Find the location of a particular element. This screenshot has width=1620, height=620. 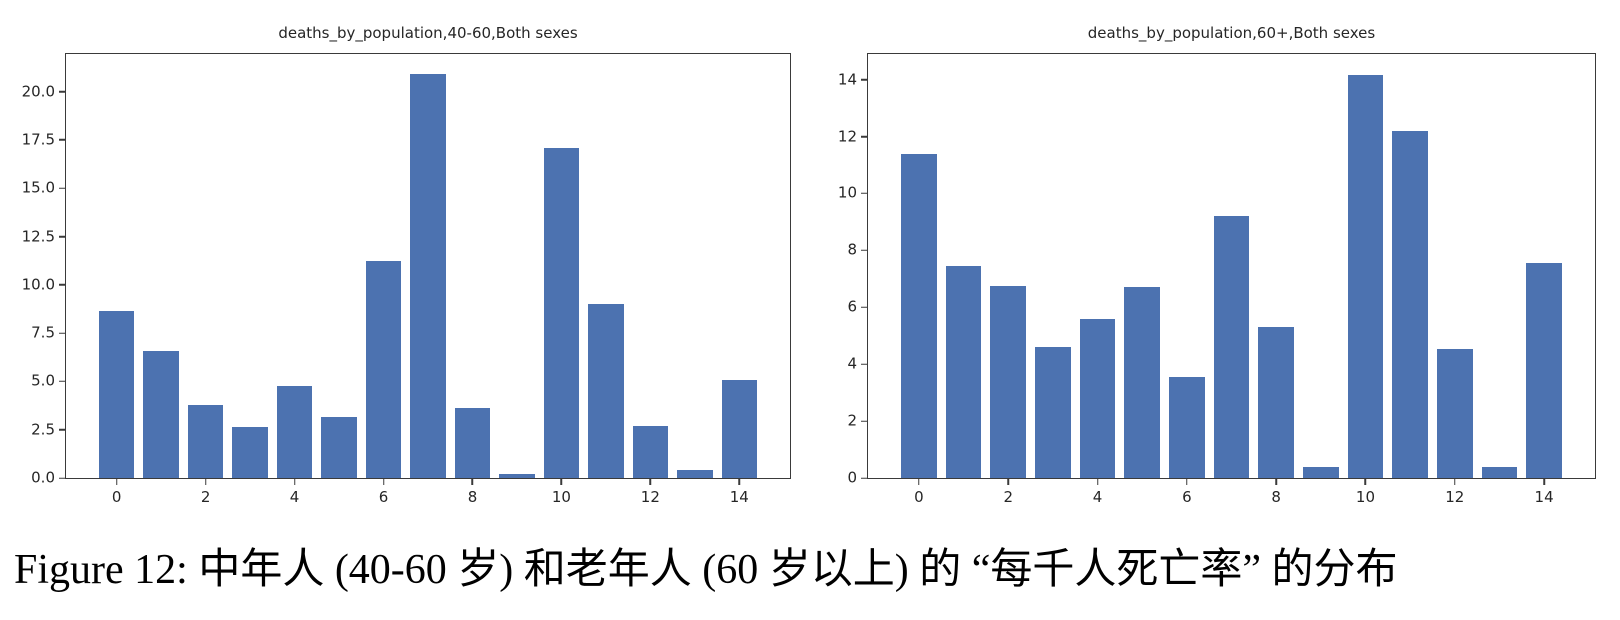

y-axis-tick-label: 5.0 is located at coordinates (43, 380).